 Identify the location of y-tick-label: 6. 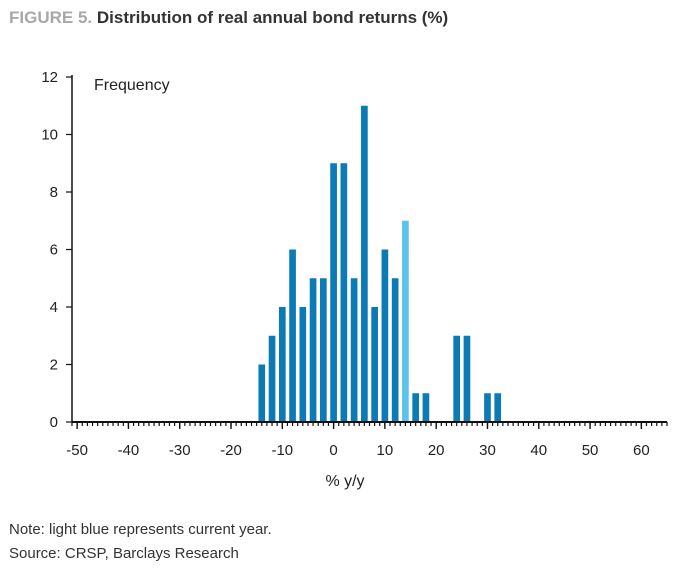
(54, 250).